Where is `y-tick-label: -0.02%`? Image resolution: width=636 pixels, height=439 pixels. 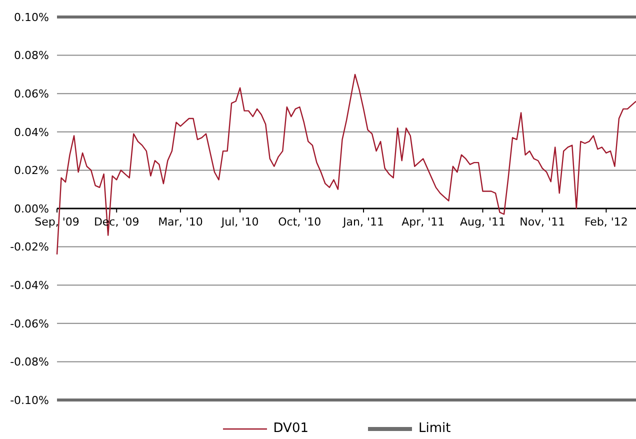
y-tick-label: -0.02% is located at coordinates (29, 247).